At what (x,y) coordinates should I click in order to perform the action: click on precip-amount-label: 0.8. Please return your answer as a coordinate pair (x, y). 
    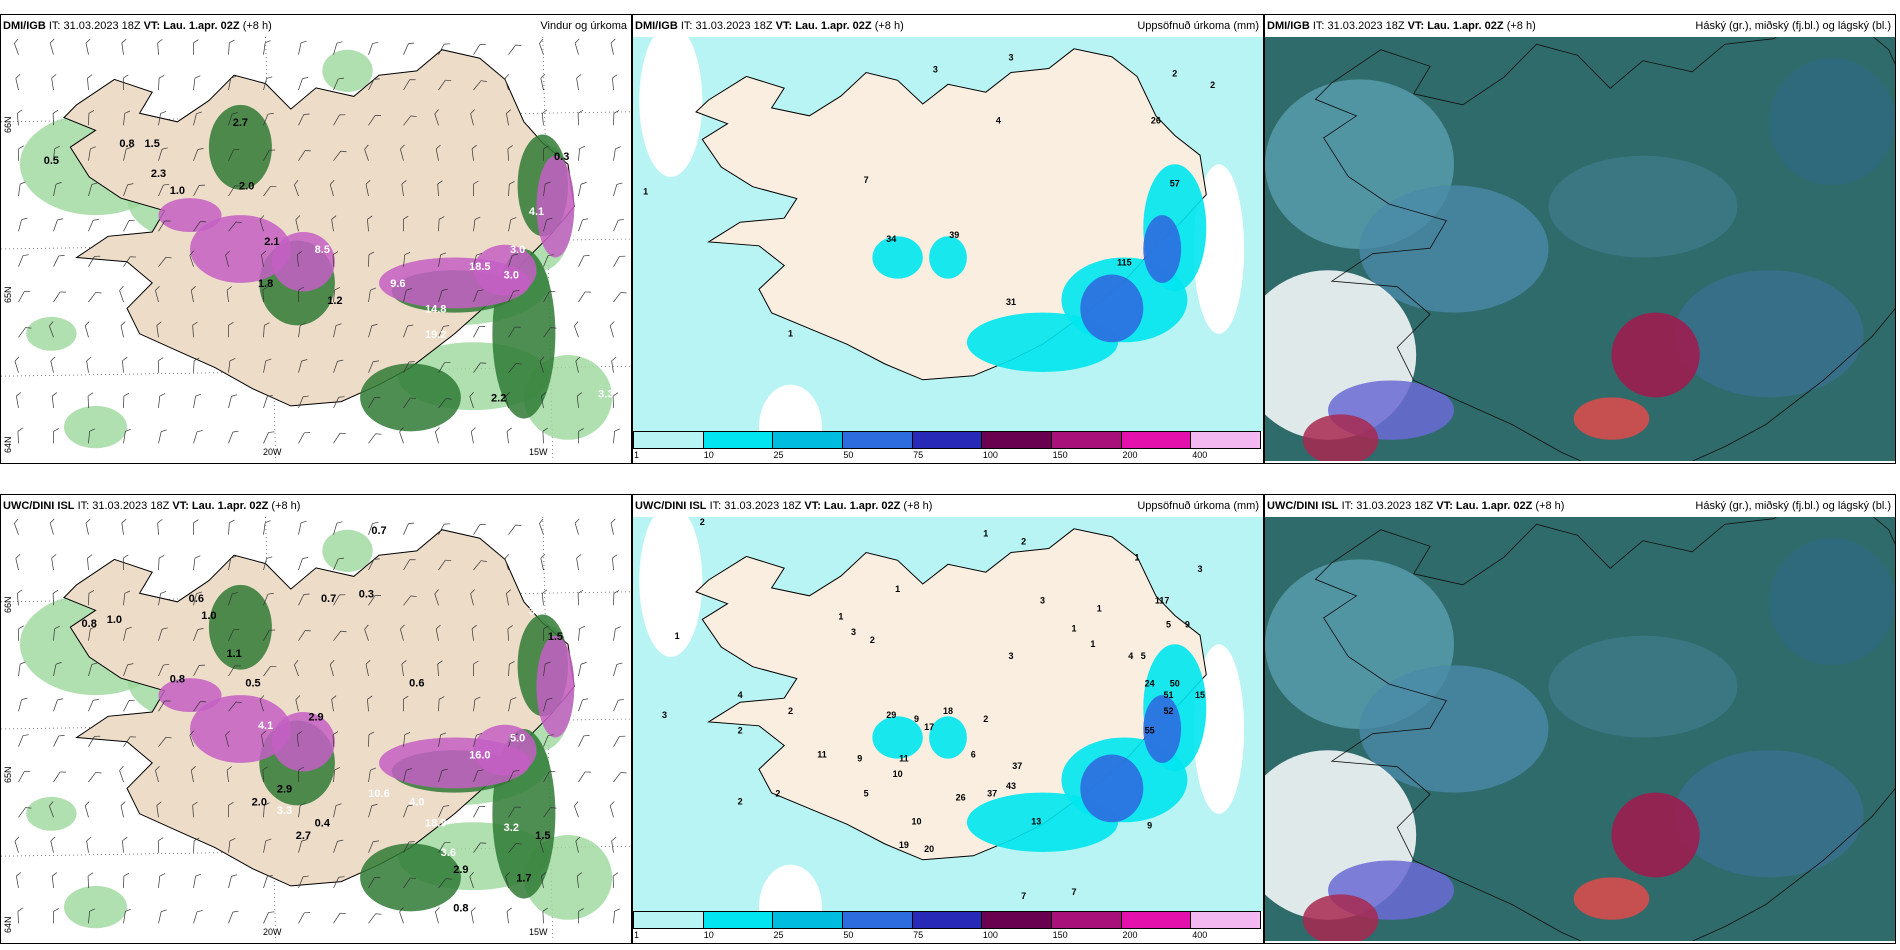
    Looking at the image, I should click on (126, 144).